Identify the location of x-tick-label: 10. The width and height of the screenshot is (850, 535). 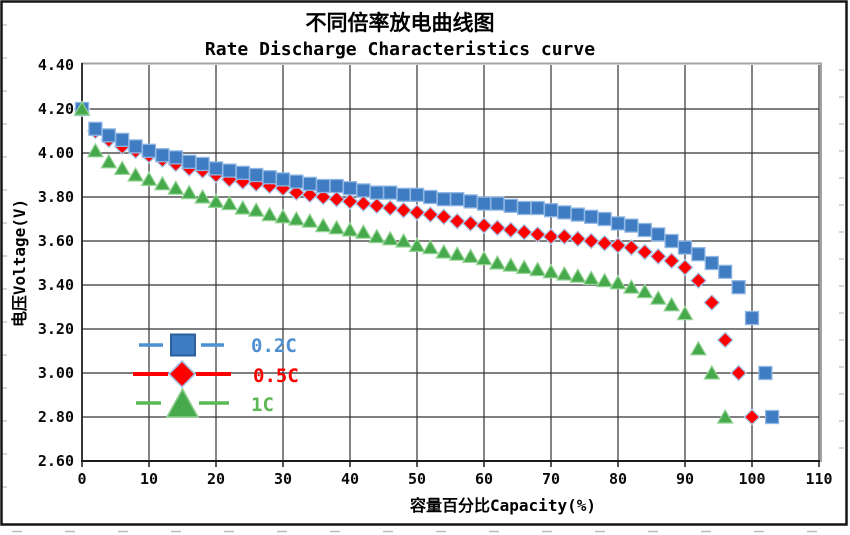
(149, 479).